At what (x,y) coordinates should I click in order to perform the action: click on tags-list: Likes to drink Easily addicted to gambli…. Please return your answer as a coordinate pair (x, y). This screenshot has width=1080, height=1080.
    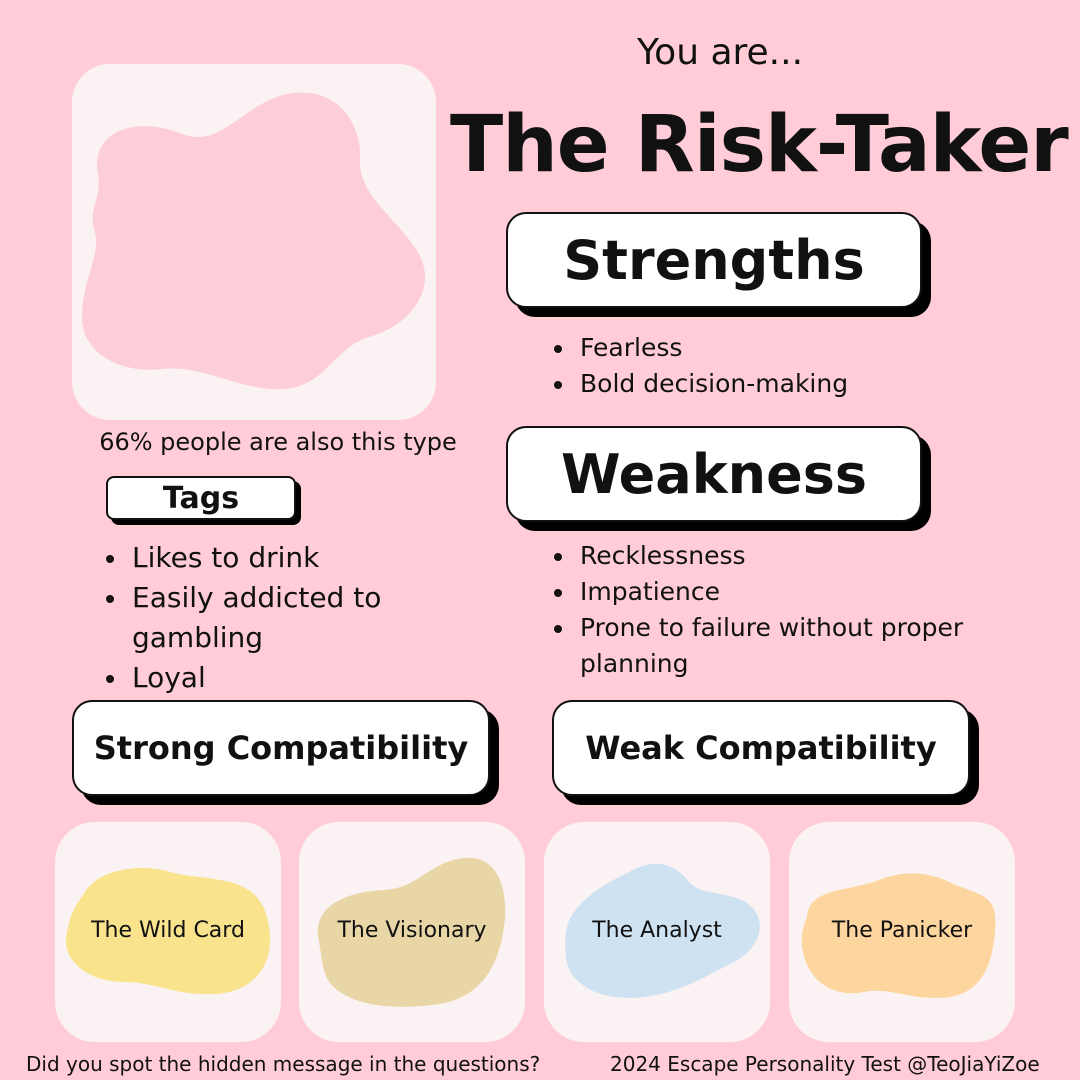
    Looking at the image, I should click on (274, 618).